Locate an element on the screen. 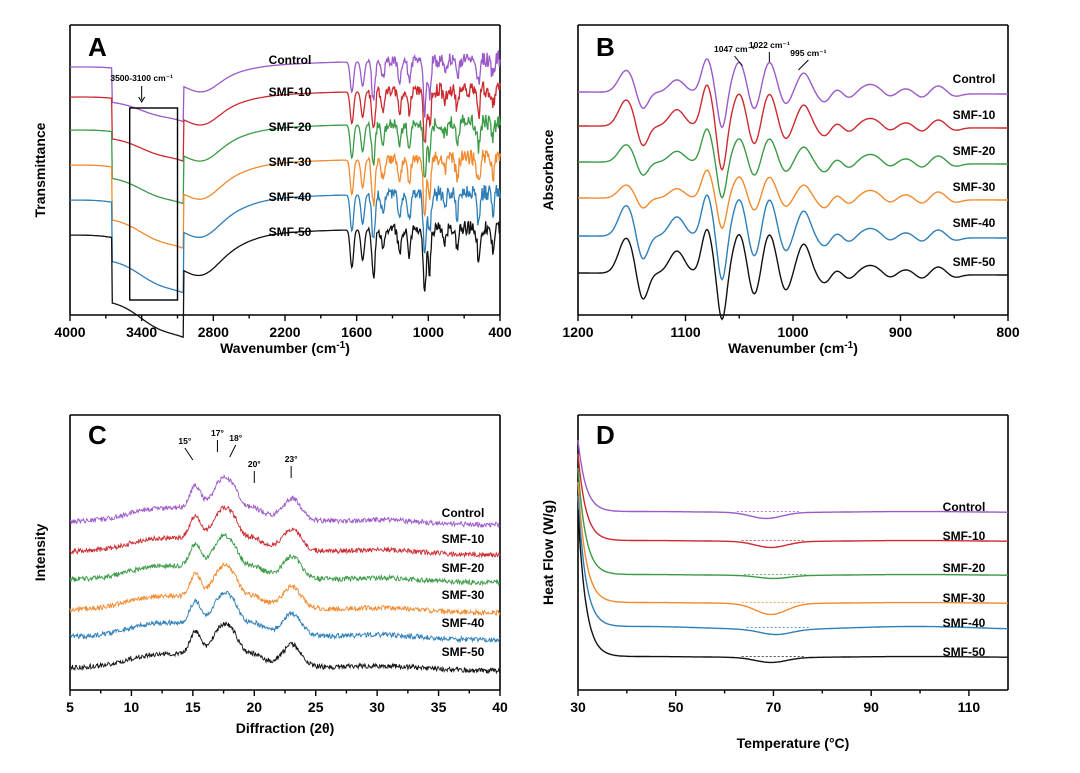 Image resolution: width=1080 pixels, height=773 pixels. annotation-label: 995 cm⁻¹ is located at coordinates (808, 53).